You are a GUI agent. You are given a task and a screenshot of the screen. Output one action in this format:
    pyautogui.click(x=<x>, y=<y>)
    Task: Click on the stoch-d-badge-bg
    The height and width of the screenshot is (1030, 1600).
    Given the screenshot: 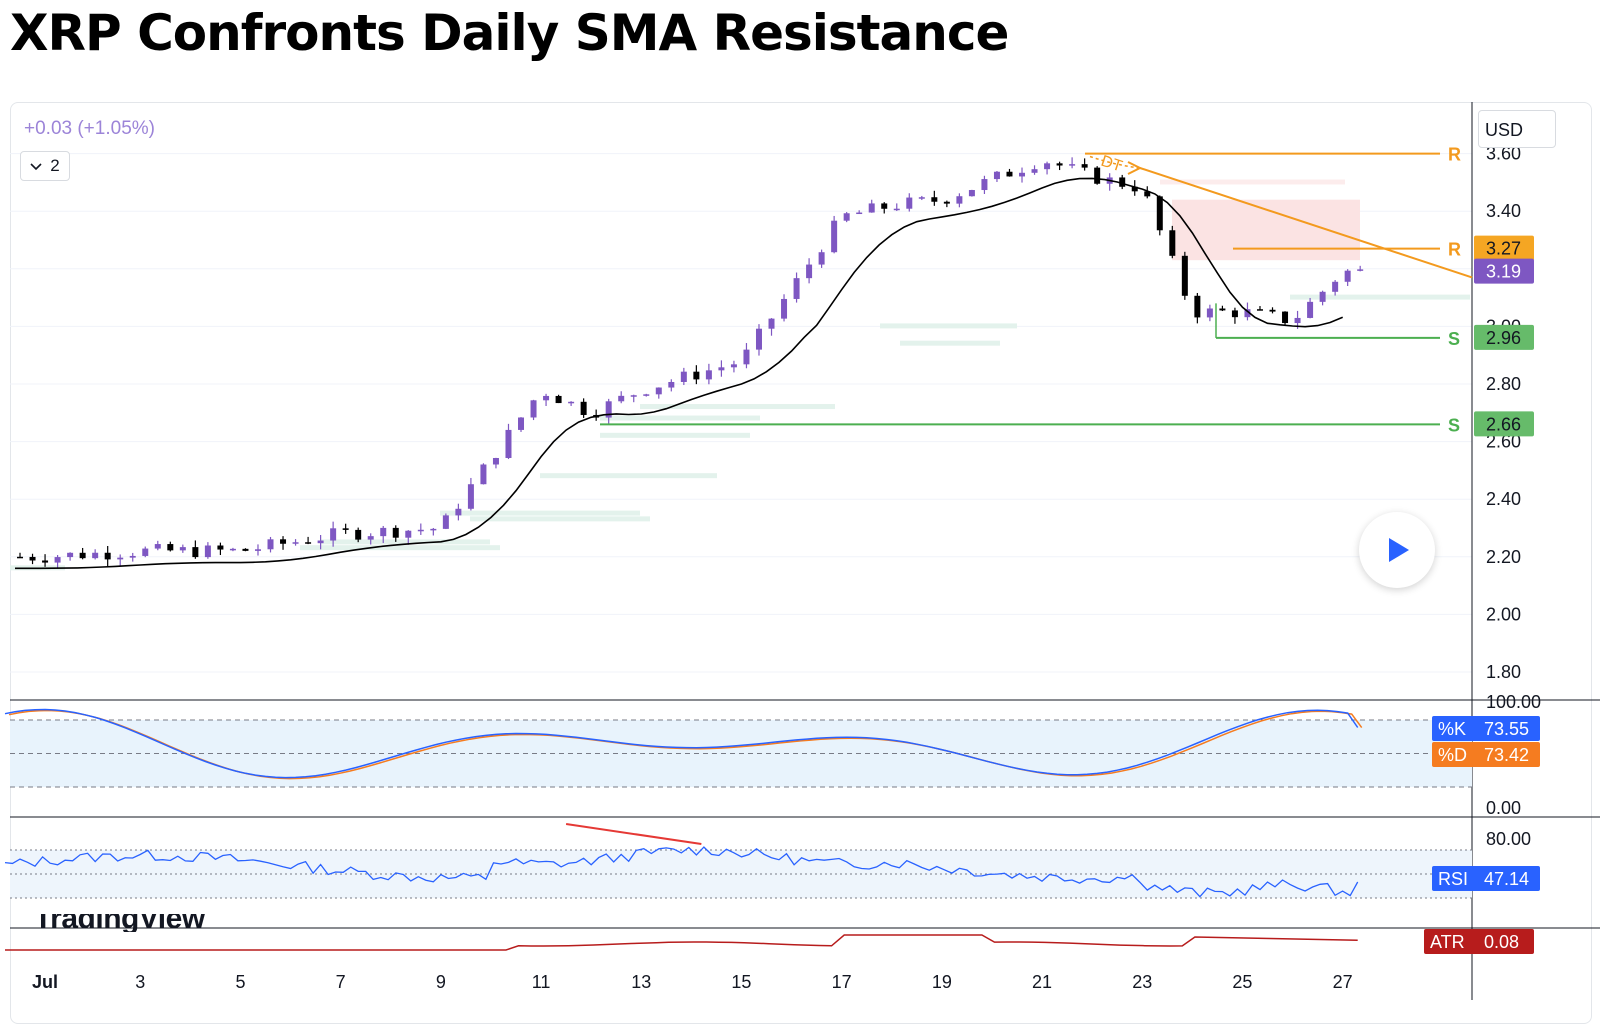 What is the action you would take?
    pyautogui.click(x=1486, y=754)
    